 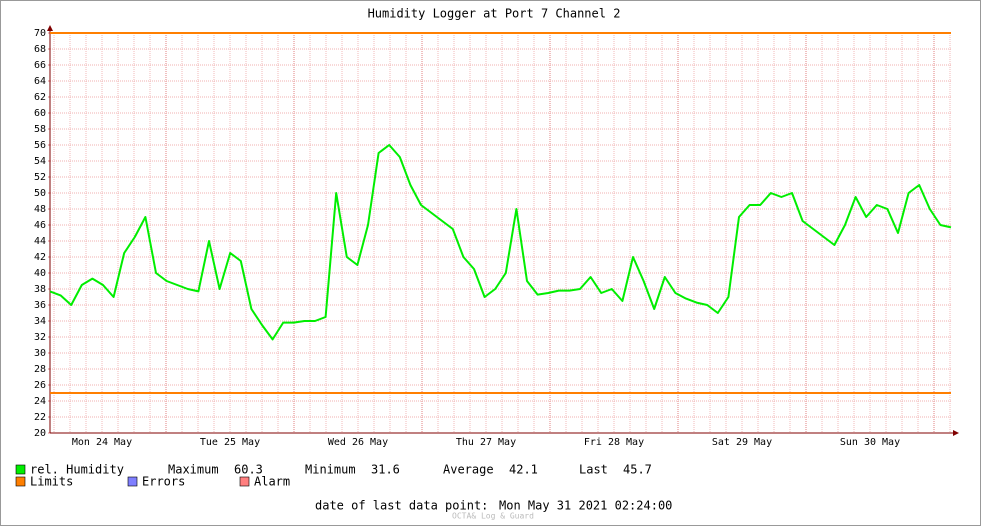 I want to click on stat-label: Minimum, so click(x=330, y=470).